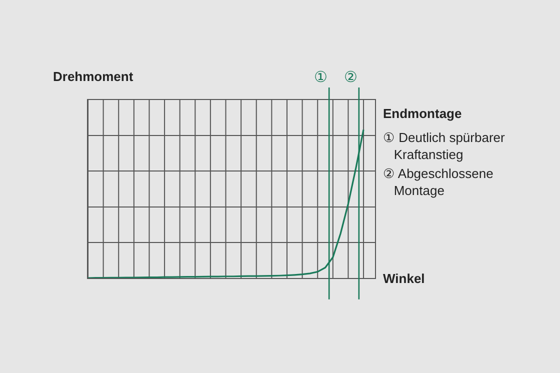  What do you see at coordinates (444, 146) in the screenshot?
I see `text: ① Deutlich spürbarer Kraftanstieg` at bounding box center [444, 146].